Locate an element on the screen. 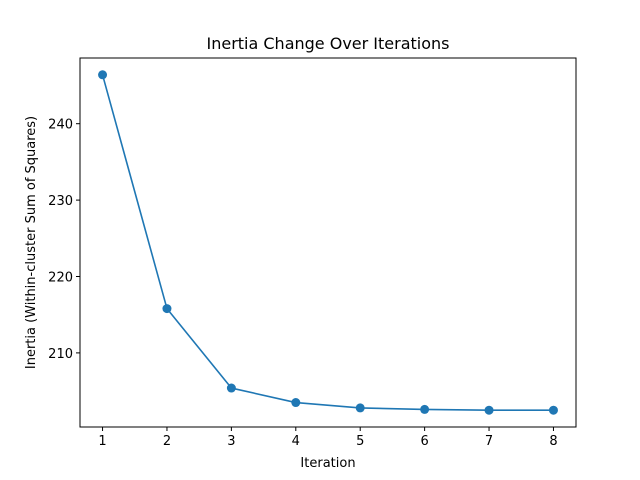 The width and height of the screenshot is (640, 480). y-tick-label: 240 is located at coordinates (60, 125).